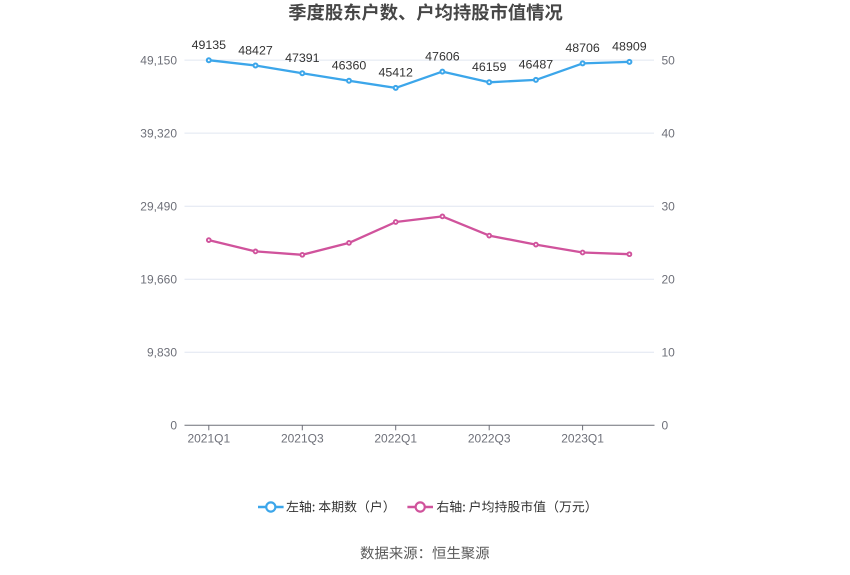 The width and height of the screenshot is (850, 575). I want to click on svg-text: 2023Q1, so click(582, 438).